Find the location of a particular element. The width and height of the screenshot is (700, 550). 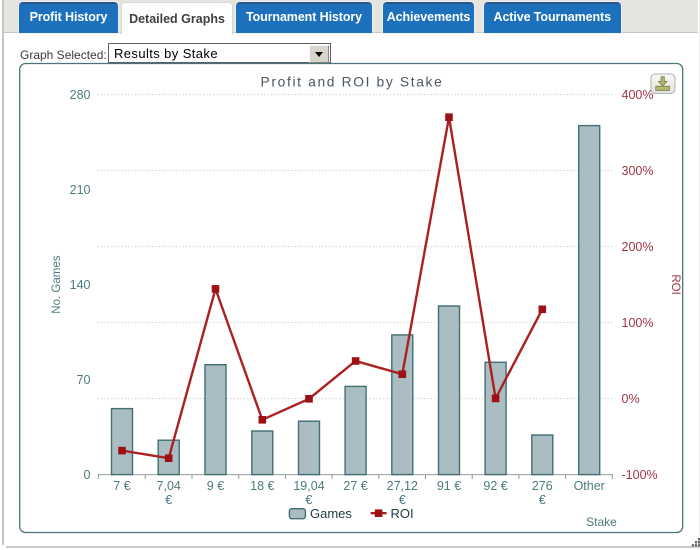

svg-text: 0 is located at coordinates (87, 475).